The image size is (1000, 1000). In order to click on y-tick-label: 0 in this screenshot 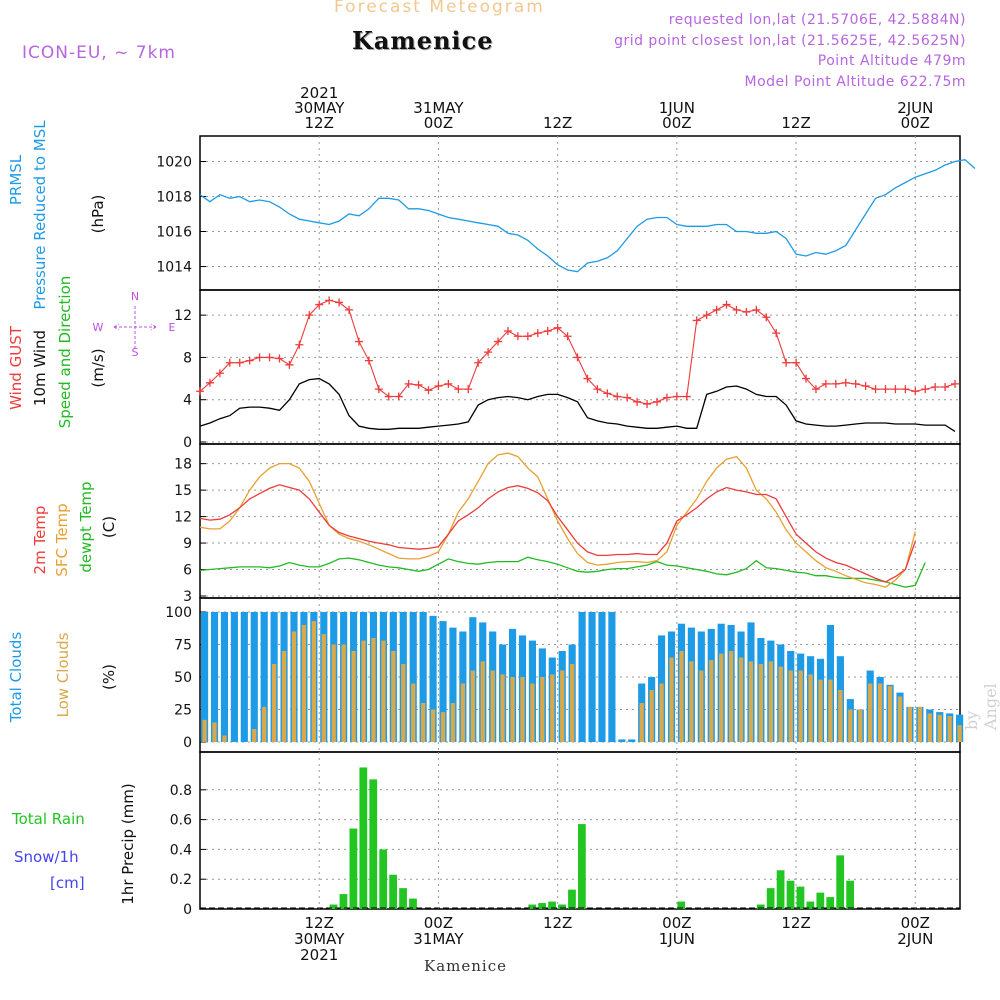, I will do `click(187, 910)`.